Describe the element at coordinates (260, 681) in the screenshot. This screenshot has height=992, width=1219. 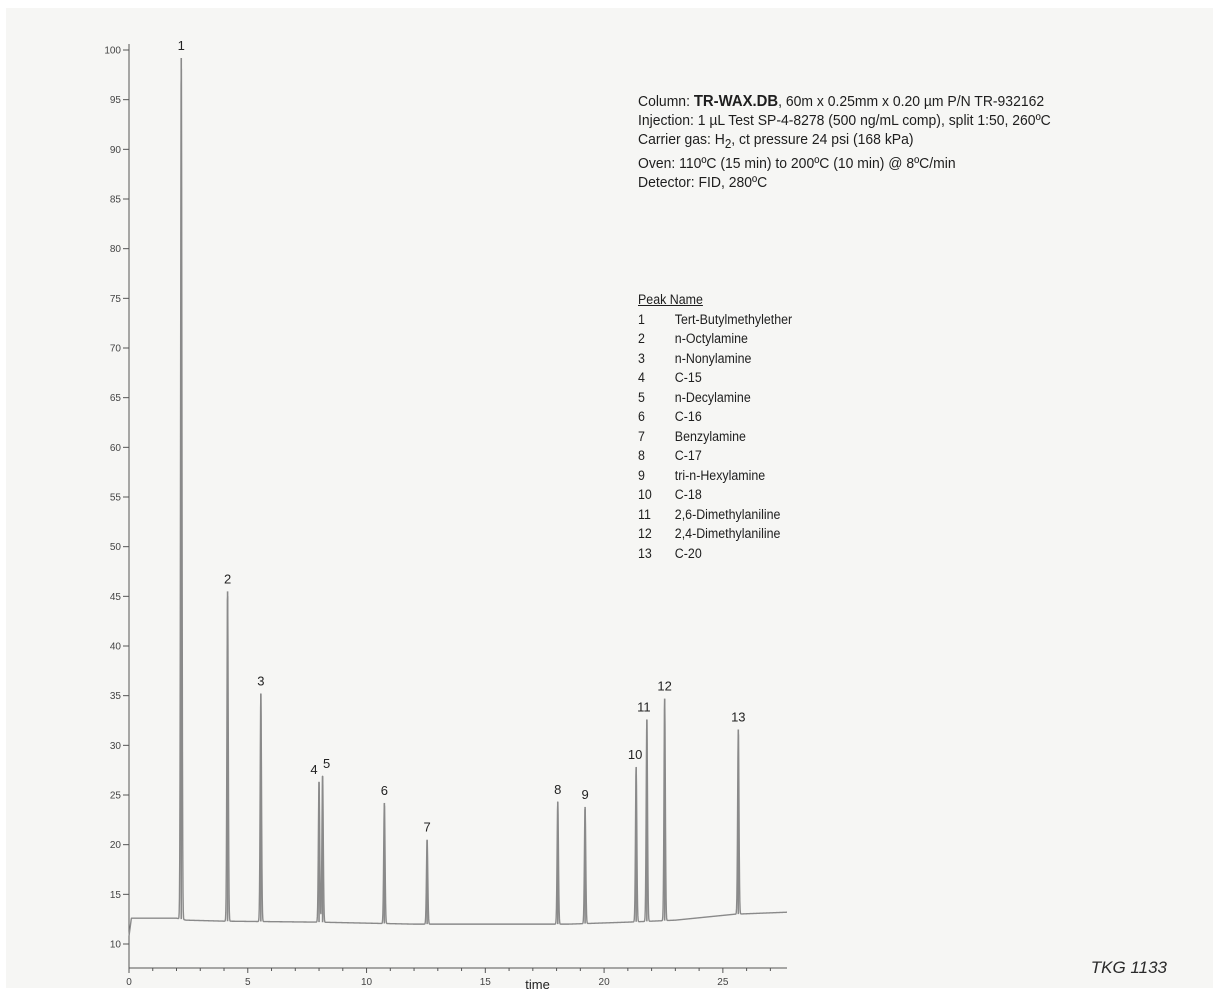
I see `peak-label: 3` at that location.